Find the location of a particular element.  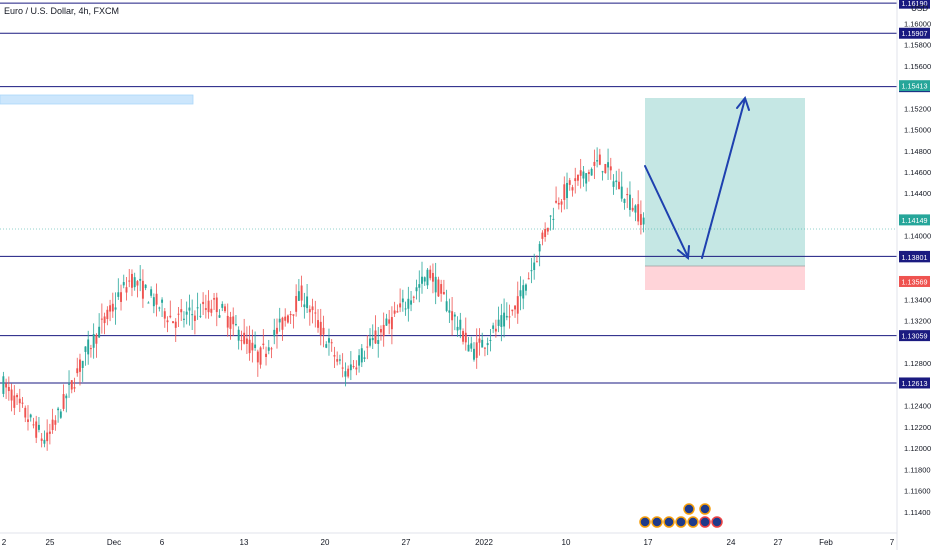

price-tag-text: 1.13801 is located at coordinates (915, 257).